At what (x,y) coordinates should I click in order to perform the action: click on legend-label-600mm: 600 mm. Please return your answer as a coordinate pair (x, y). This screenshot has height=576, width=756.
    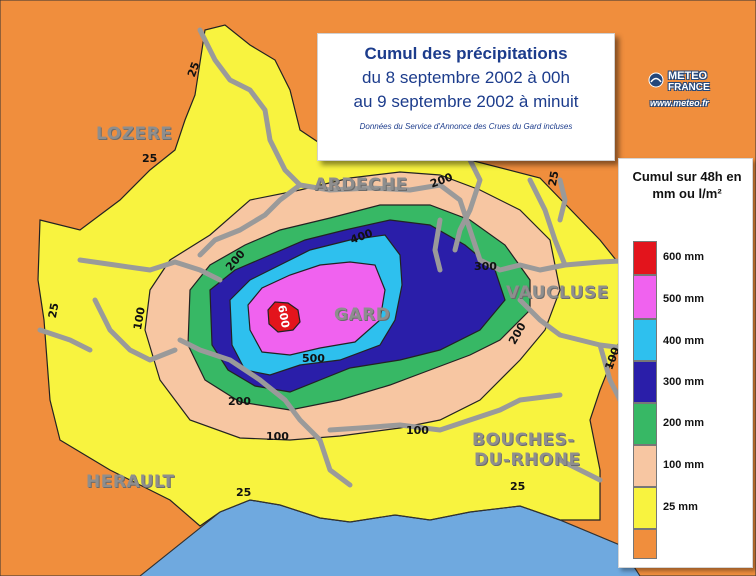
    Looking at the image, I should click on (683, 257).